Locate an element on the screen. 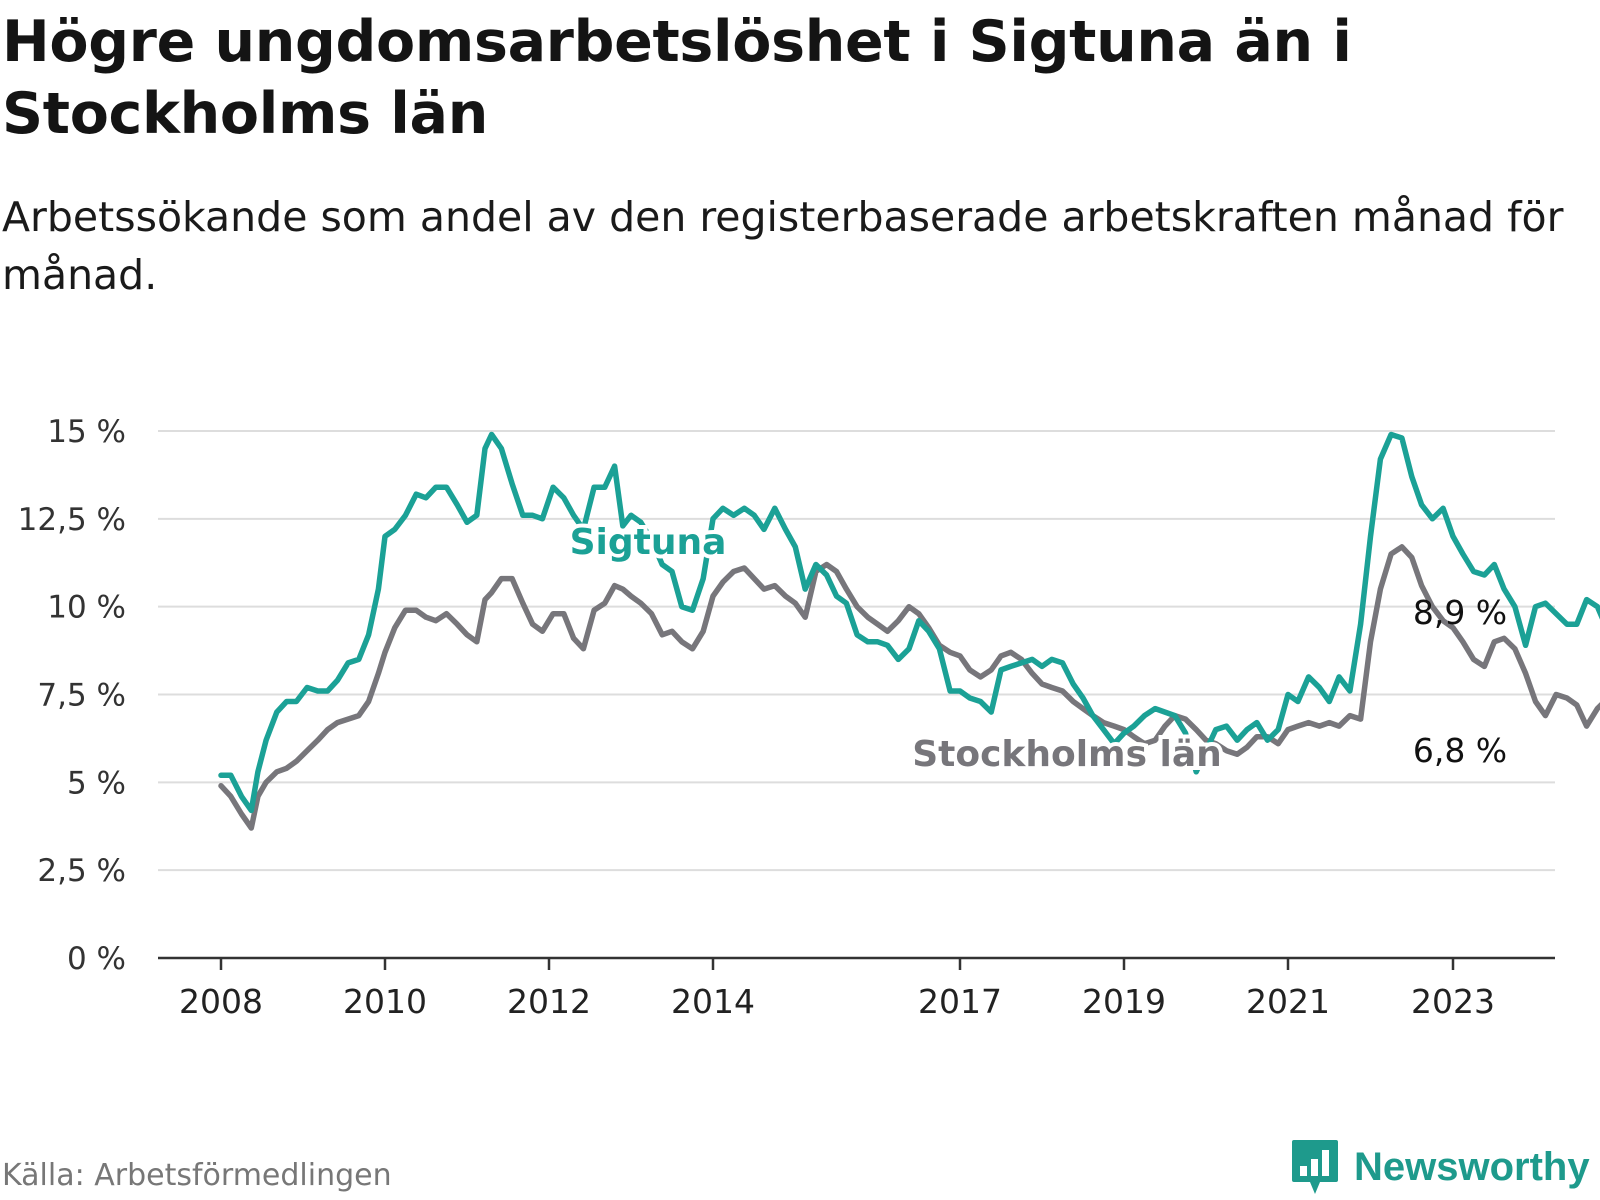  x-tick-label: 2019 is located at coordinates (1124, 1001).